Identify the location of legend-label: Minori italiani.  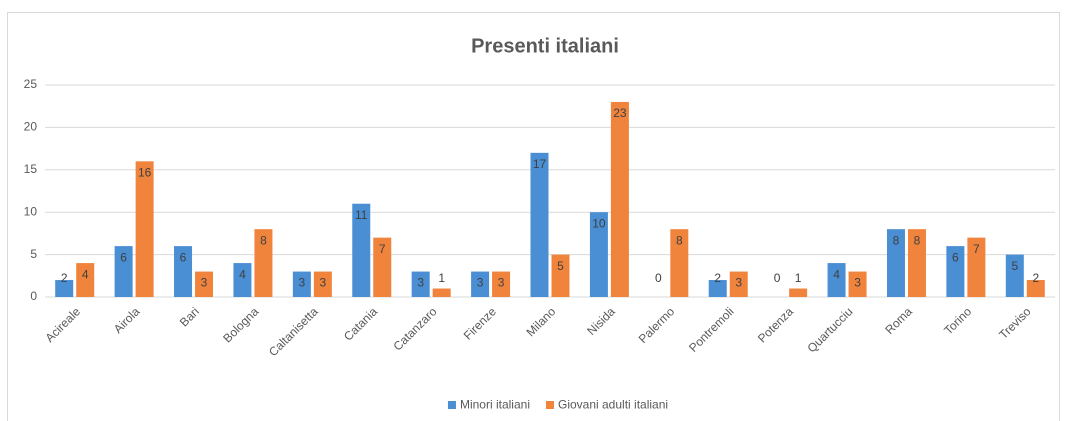
(495, 405).